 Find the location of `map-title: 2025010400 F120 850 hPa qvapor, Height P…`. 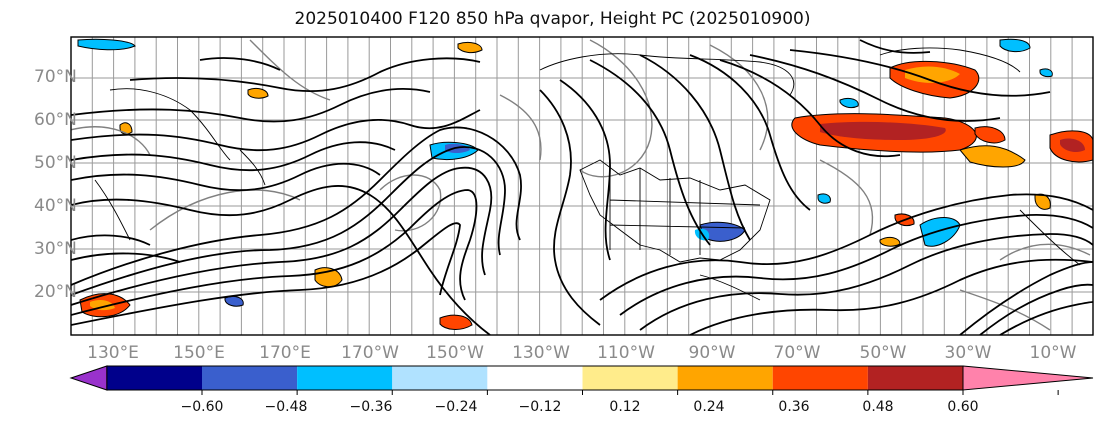

map-title: 2025010400 F120 850 hPa qvapor, Height P… is located at coordinates (552, 19).